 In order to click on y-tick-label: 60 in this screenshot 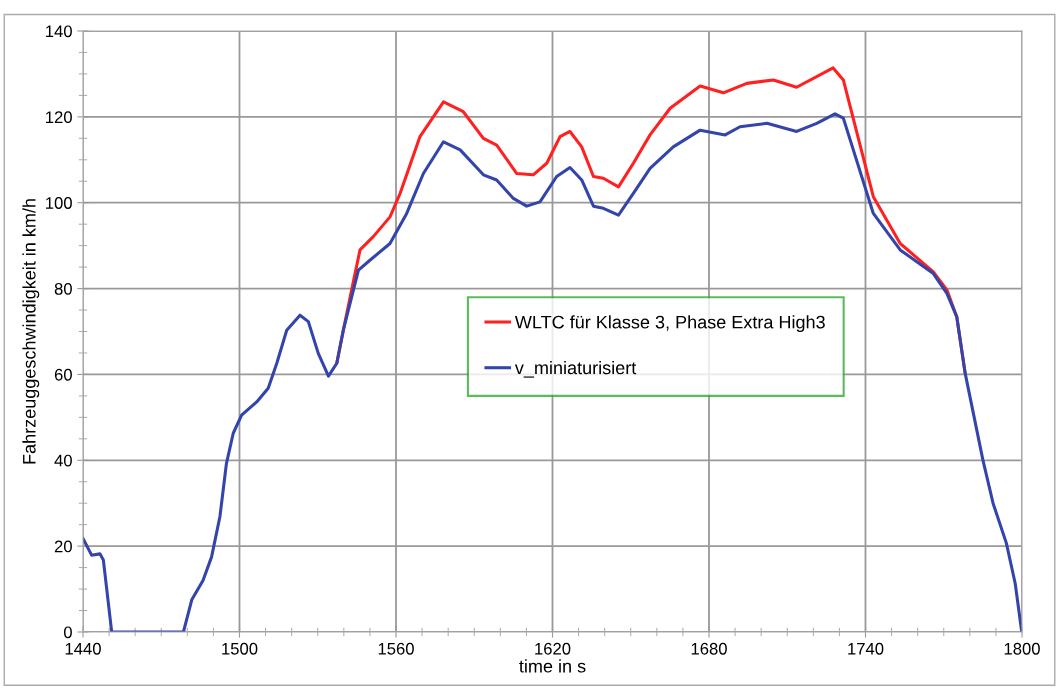, I will do `click(63, 374)`.